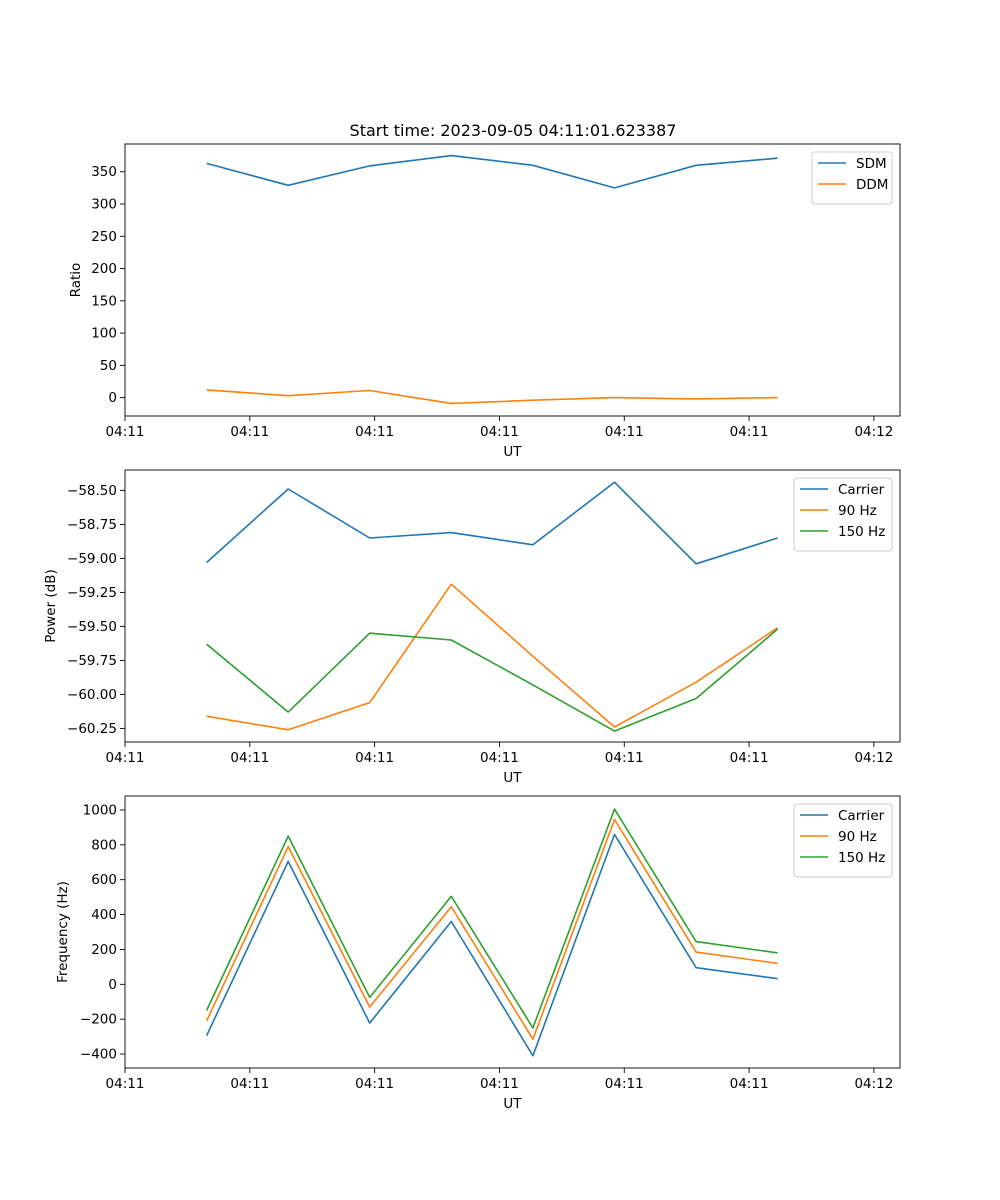 The width and height of the screenshot is (1000, 1200). Describe the element at coordinates (104, 915) in the screenshot. I see `y-tick-label: 400` at that location.